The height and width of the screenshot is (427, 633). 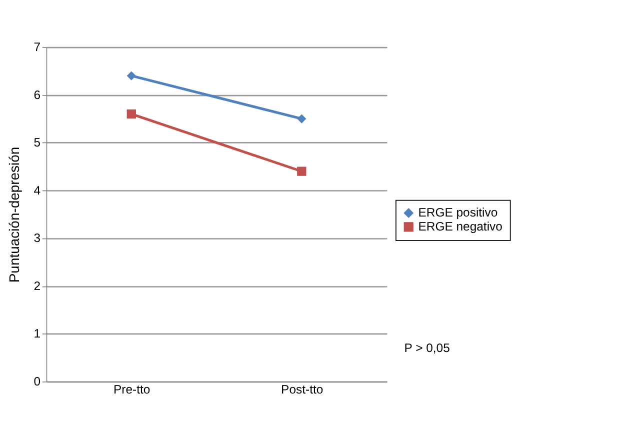 What do you see at coordinates (37, 95) in the screenshot?
I see `y-tick-label: 6` at bounding box center [37, 95].